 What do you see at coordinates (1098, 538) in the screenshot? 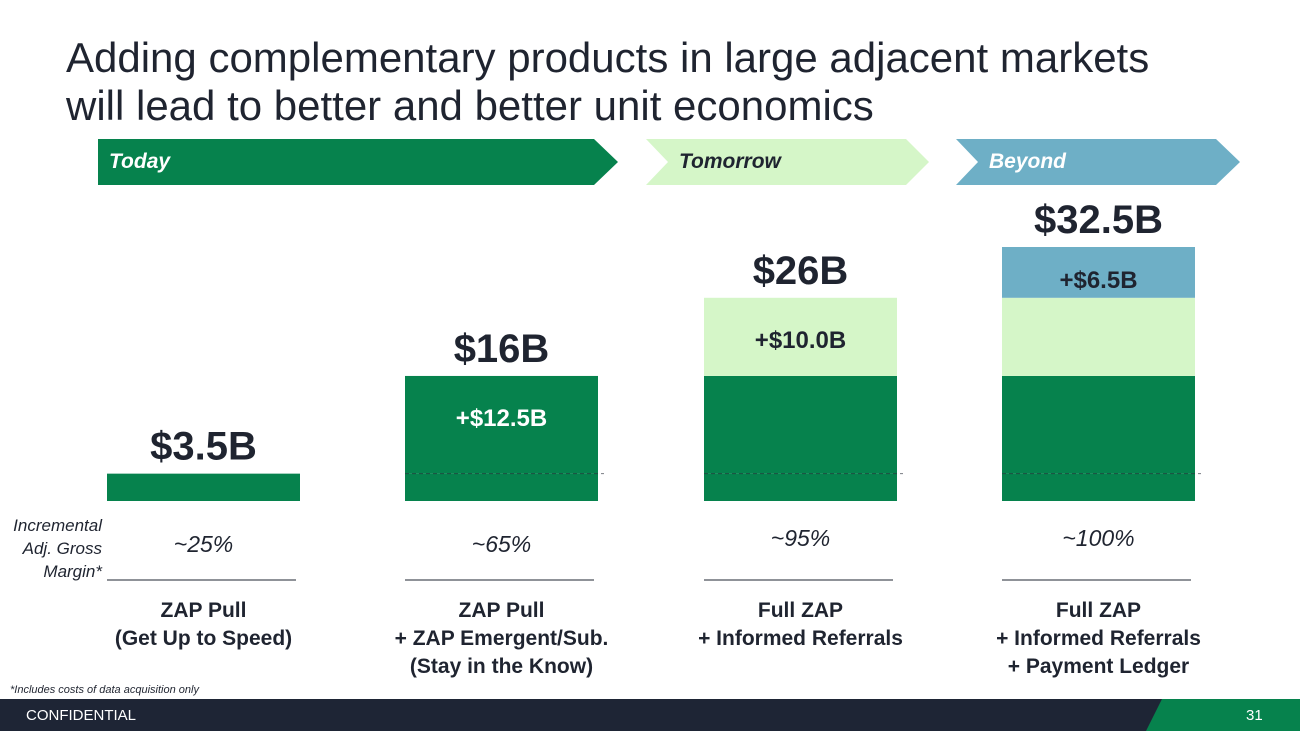
I see `margin-value-4: ~100%` at bounding box center [1098, 538].